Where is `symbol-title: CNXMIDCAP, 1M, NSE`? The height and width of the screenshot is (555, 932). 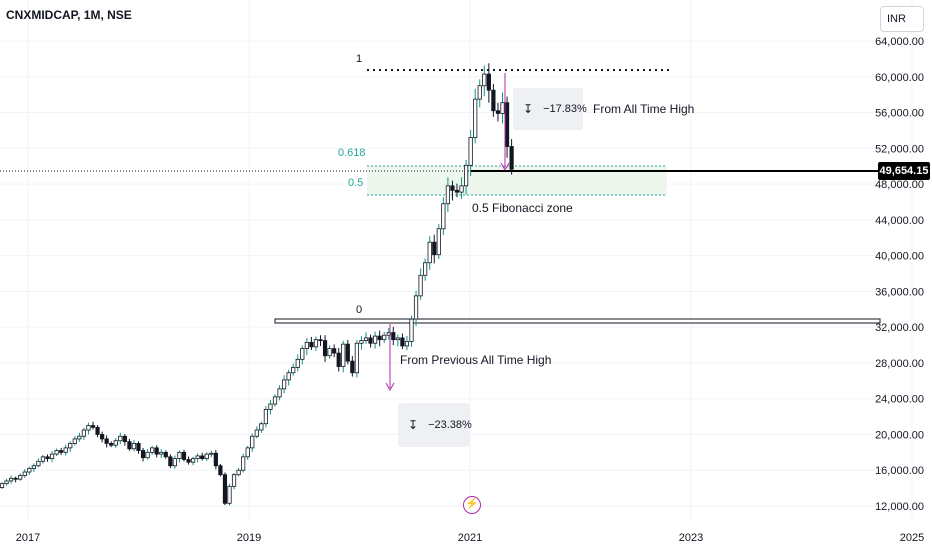
symbol-title: CNXMIDCAP, 1M, NSE is located at coordinates (69, 15).